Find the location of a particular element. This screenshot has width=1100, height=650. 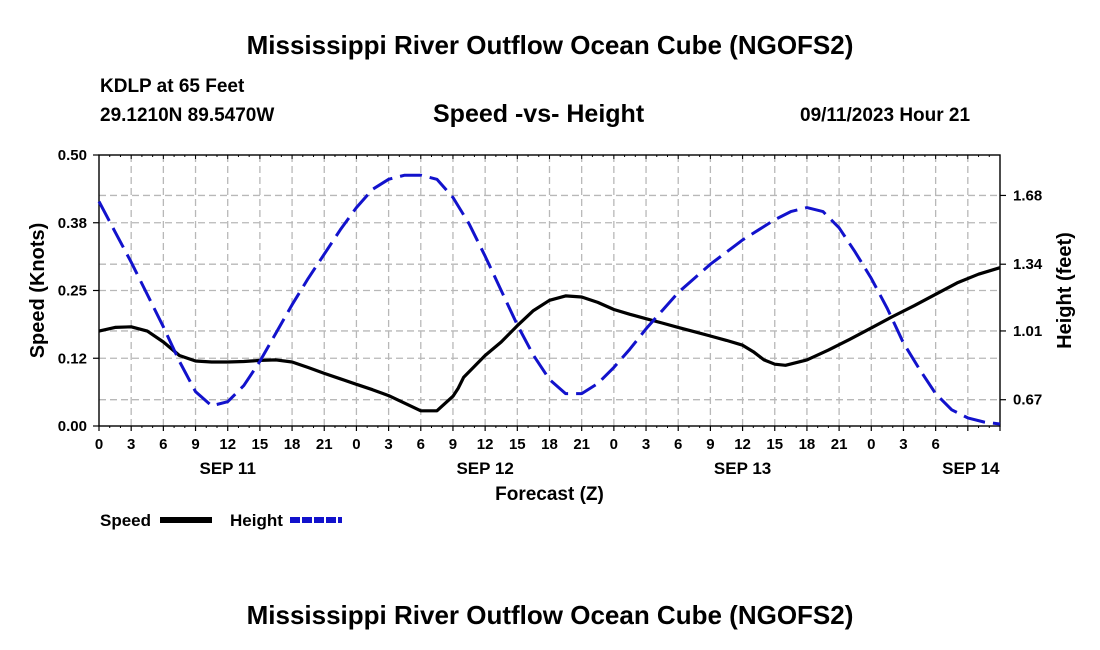

x-date-label: SEP 11 is located at coordinates (228, 468).